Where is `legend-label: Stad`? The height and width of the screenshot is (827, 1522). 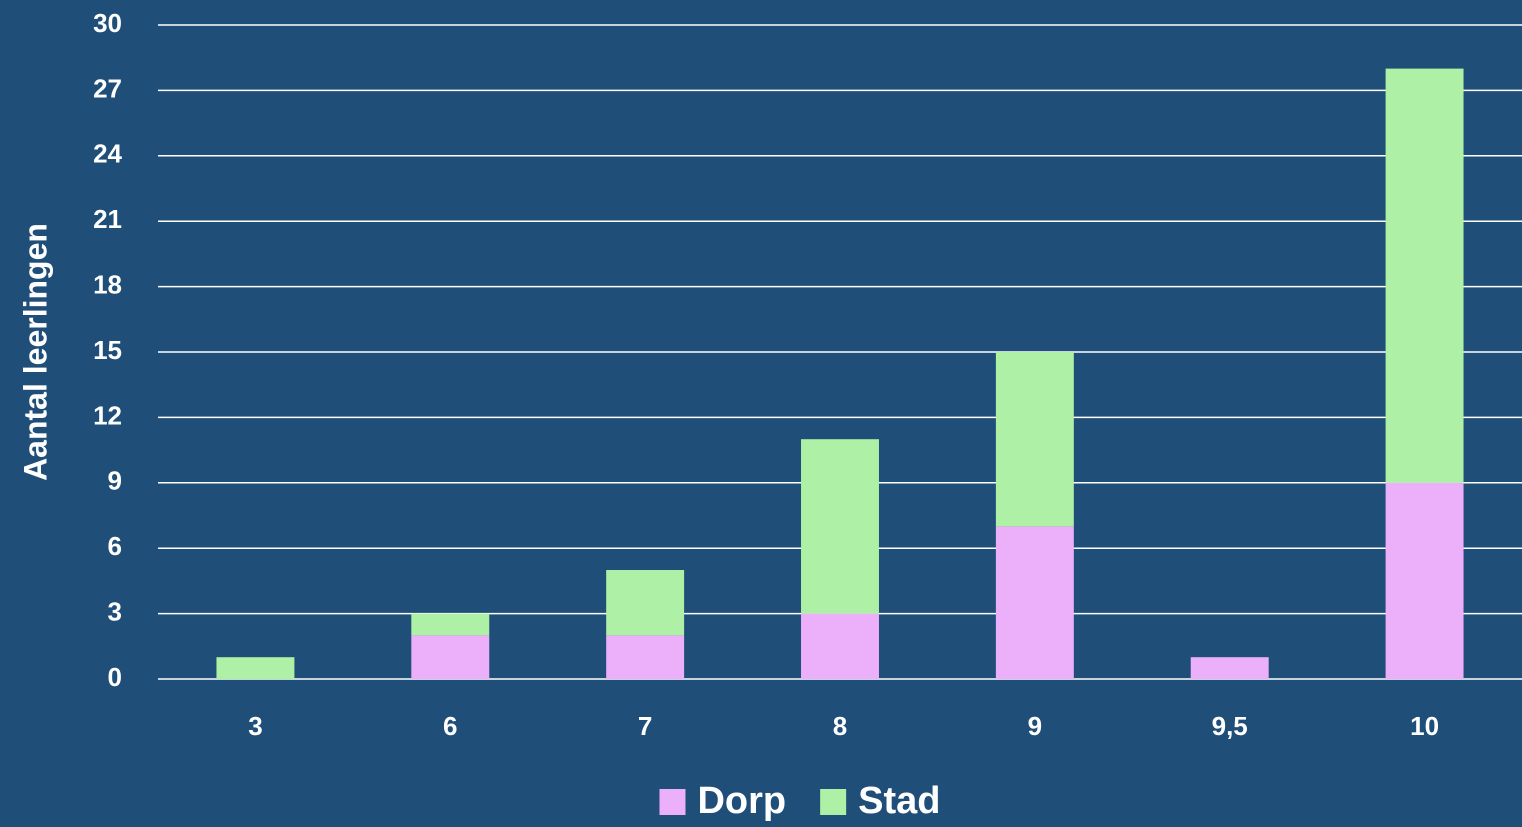 legend-label: Stad is located at coordinates (899, 801).